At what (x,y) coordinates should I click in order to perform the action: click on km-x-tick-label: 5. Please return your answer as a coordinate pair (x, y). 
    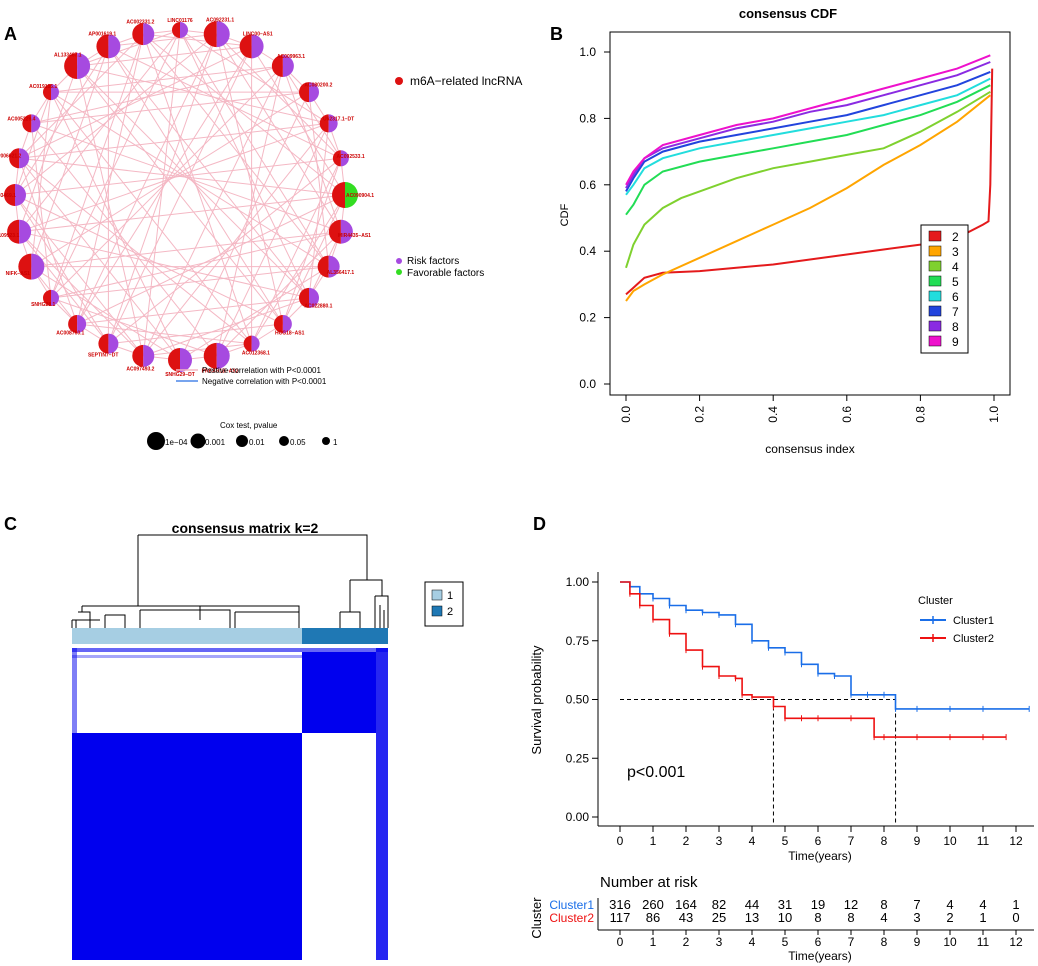
    Looking at the image, I should click on (785, 841).